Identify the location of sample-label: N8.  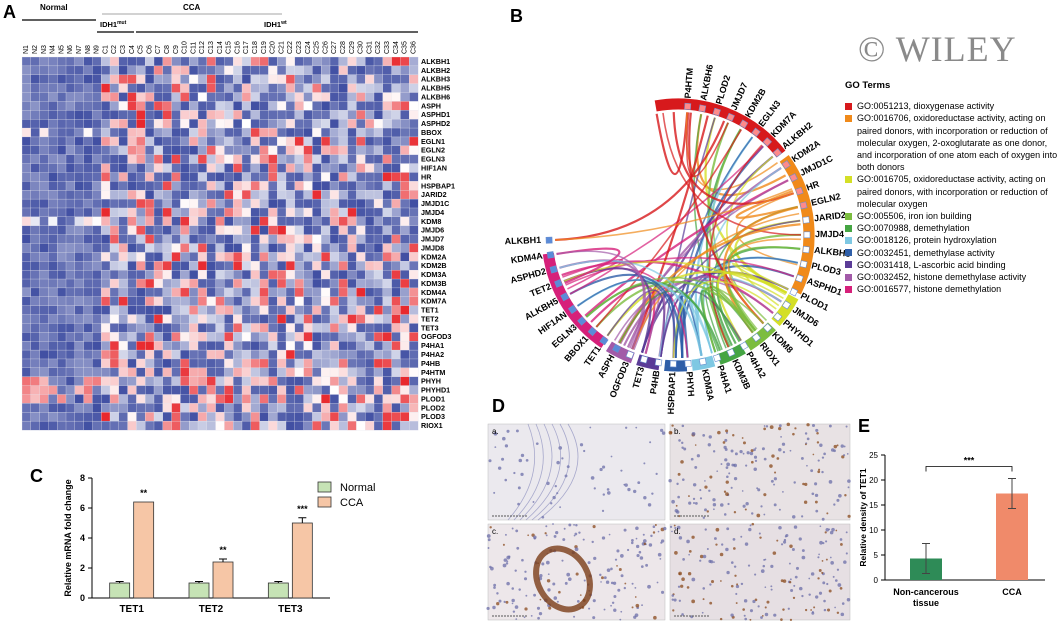
(88, 49).